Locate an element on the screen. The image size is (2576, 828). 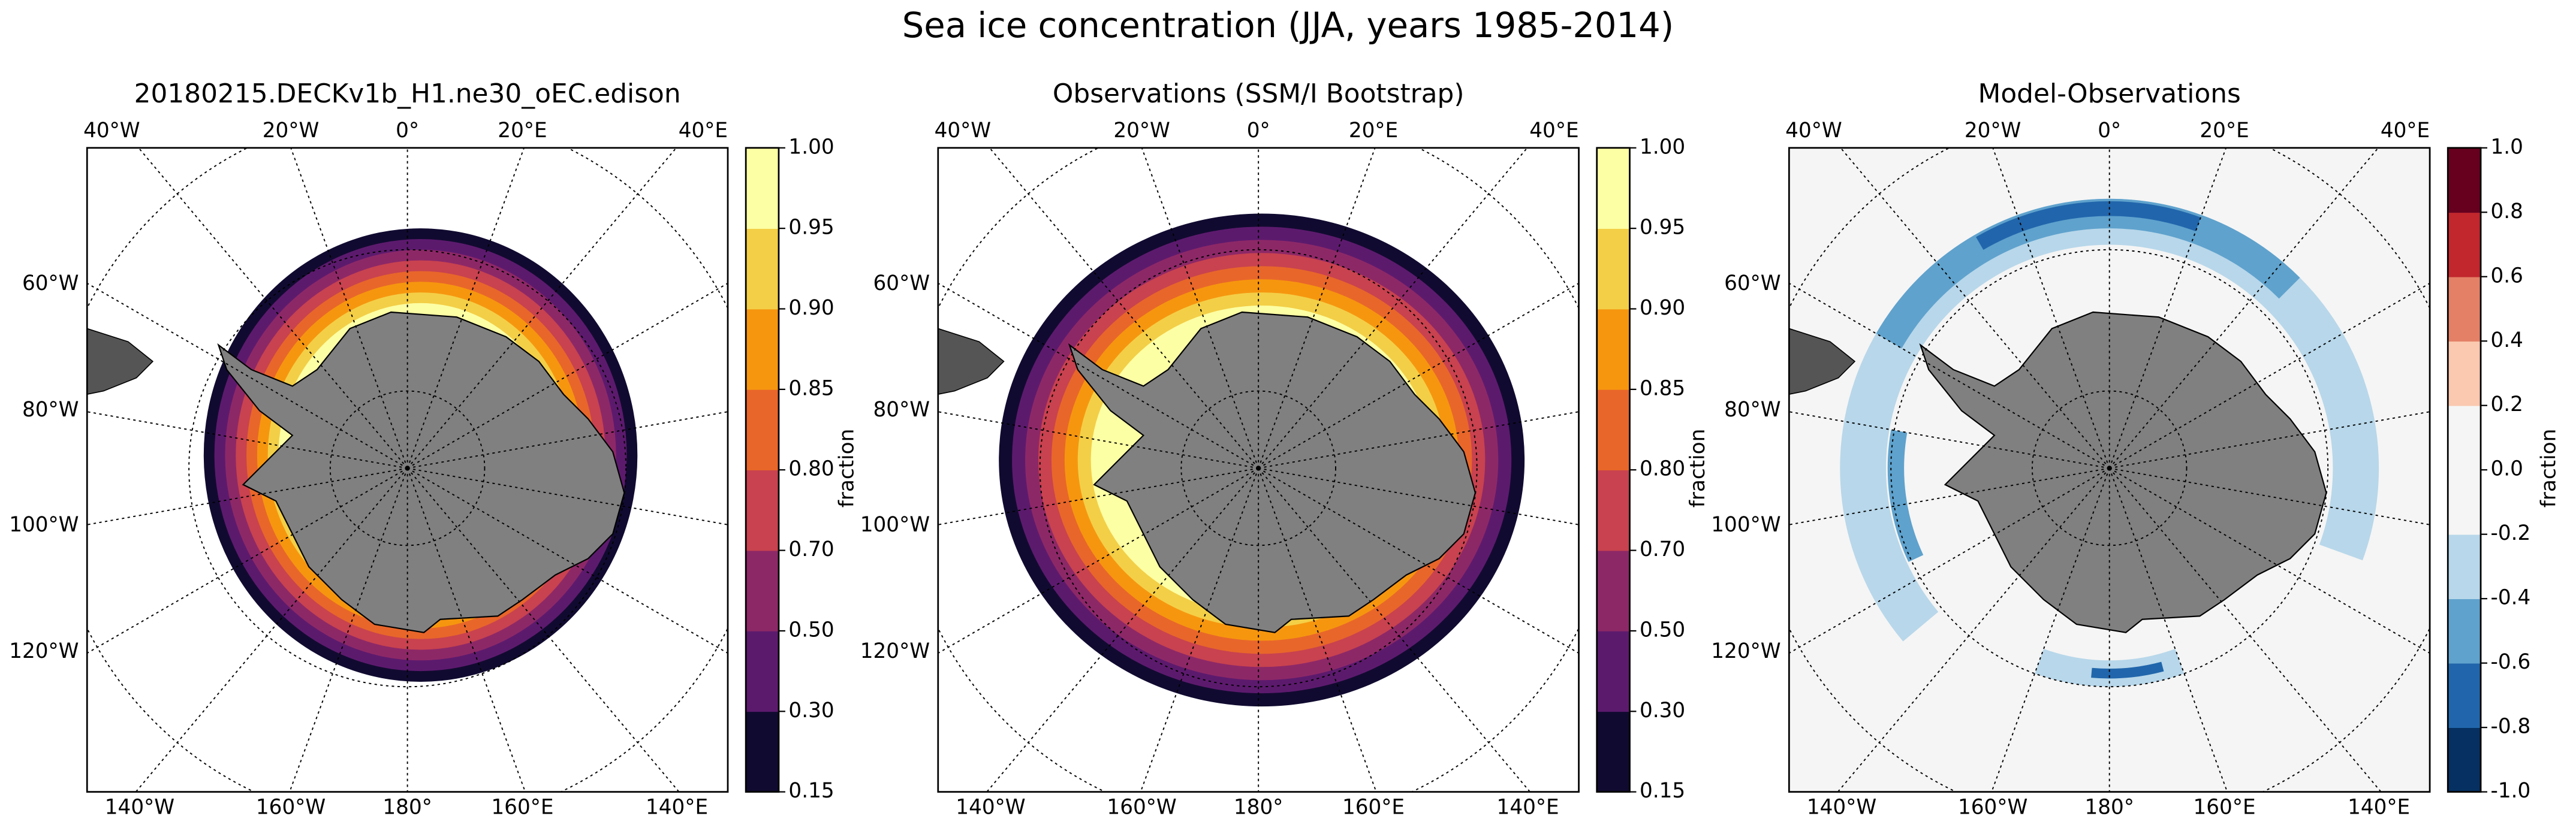
lon-label: 40°E is located at coordinates (704, 131).